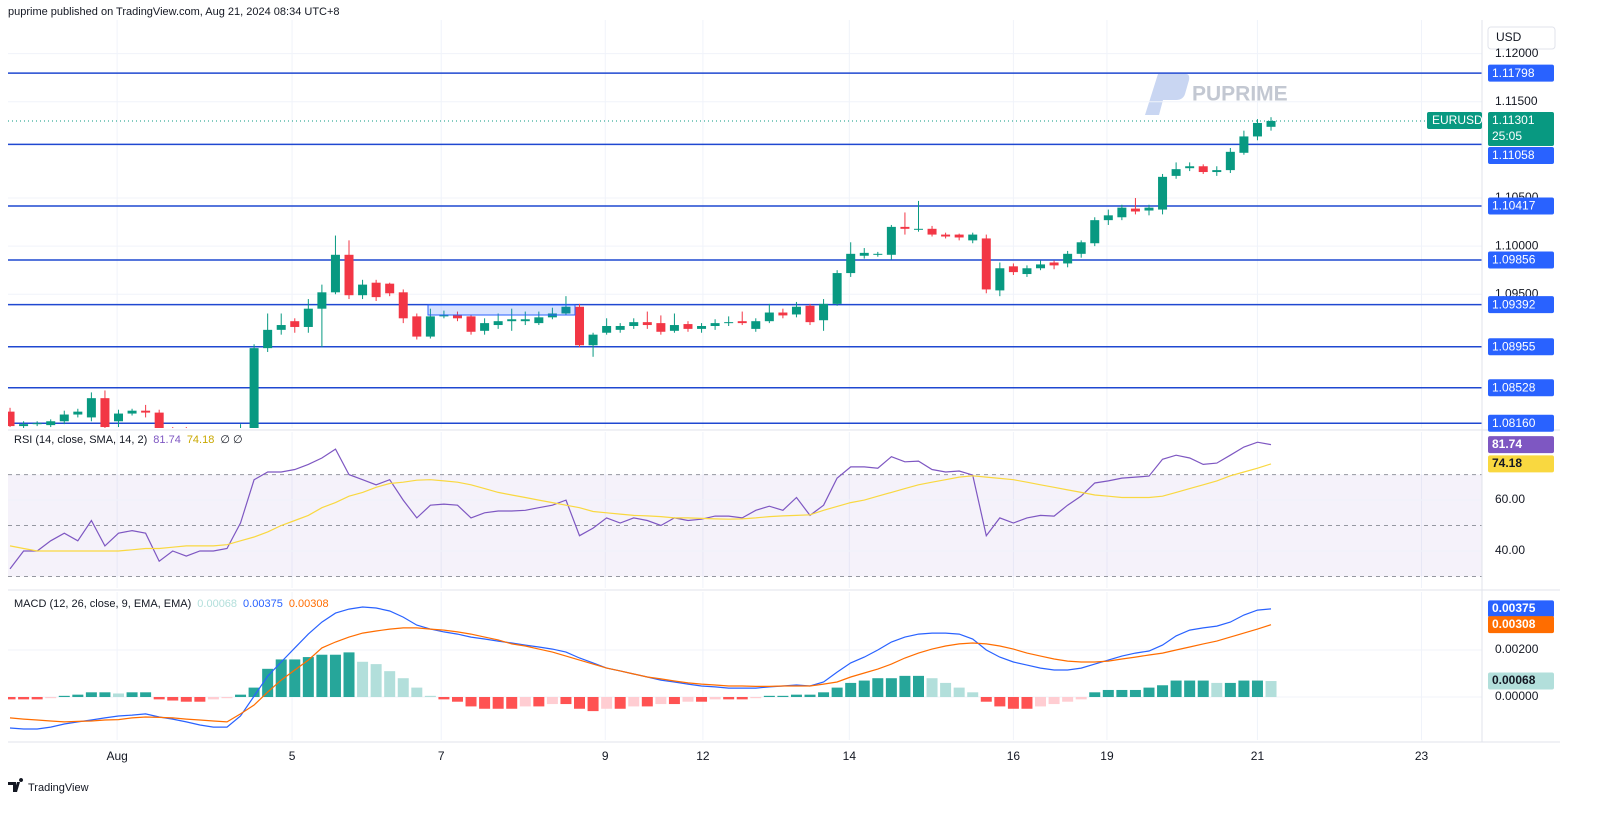  What do you see at coordinates (102, 604) in the screenshot?
I see `legend-text: MACD (12, 26, close, 9, EMA, EMA)` at bounding box center [102, 604].